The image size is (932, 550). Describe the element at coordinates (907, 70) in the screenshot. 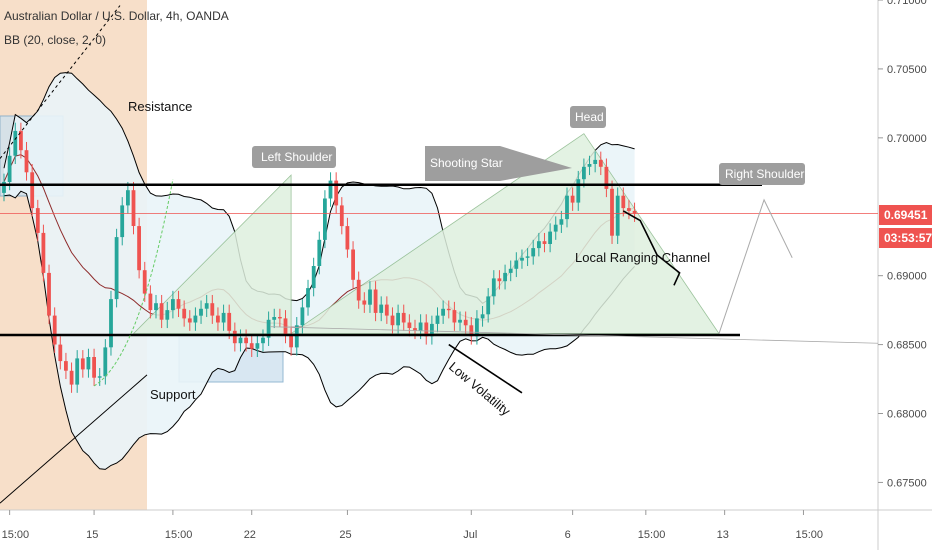

I see `price-tick-label: 0.70500` at that location.